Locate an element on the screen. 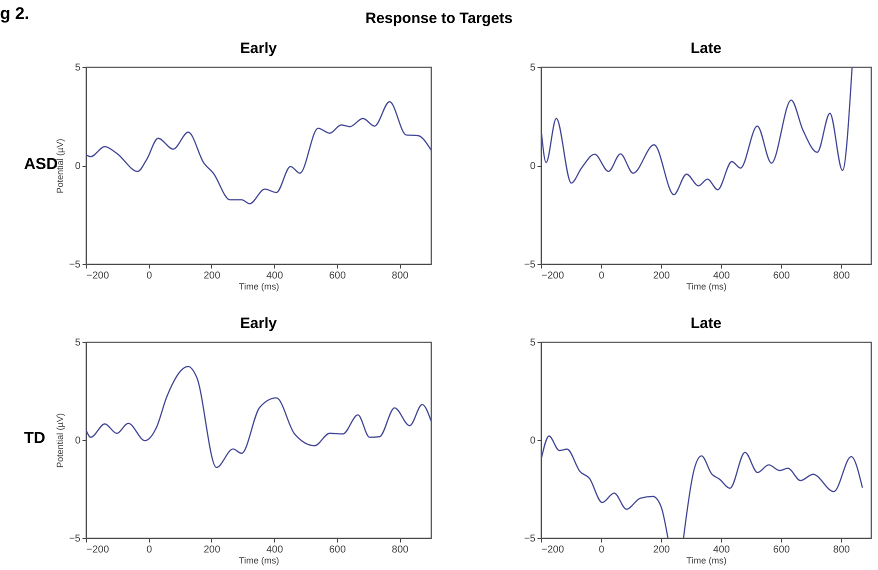  text: Response to Targets is located at coordinates (439, 18).